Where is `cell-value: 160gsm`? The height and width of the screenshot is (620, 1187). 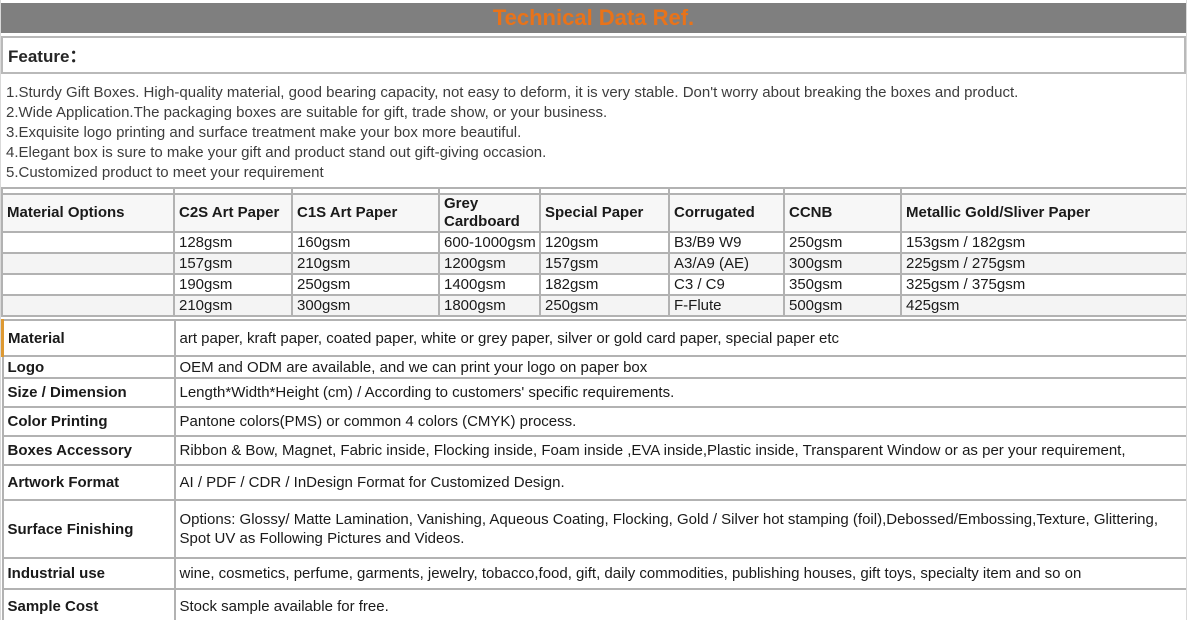 cell-value: 160gsm is located at coordinates (365, 242).